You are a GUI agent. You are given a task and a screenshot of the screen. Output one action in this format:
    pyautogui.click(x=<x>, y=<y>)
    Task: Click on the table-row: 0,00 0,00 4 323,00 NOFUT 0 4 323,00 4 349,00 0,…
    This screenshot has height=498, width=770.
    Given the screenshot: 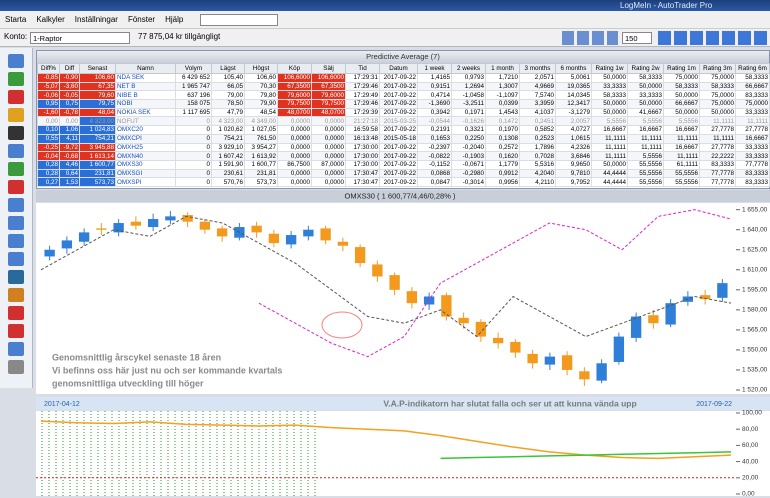 What is the action you would take?
    pyautogui.click(x=403, y=121)
    